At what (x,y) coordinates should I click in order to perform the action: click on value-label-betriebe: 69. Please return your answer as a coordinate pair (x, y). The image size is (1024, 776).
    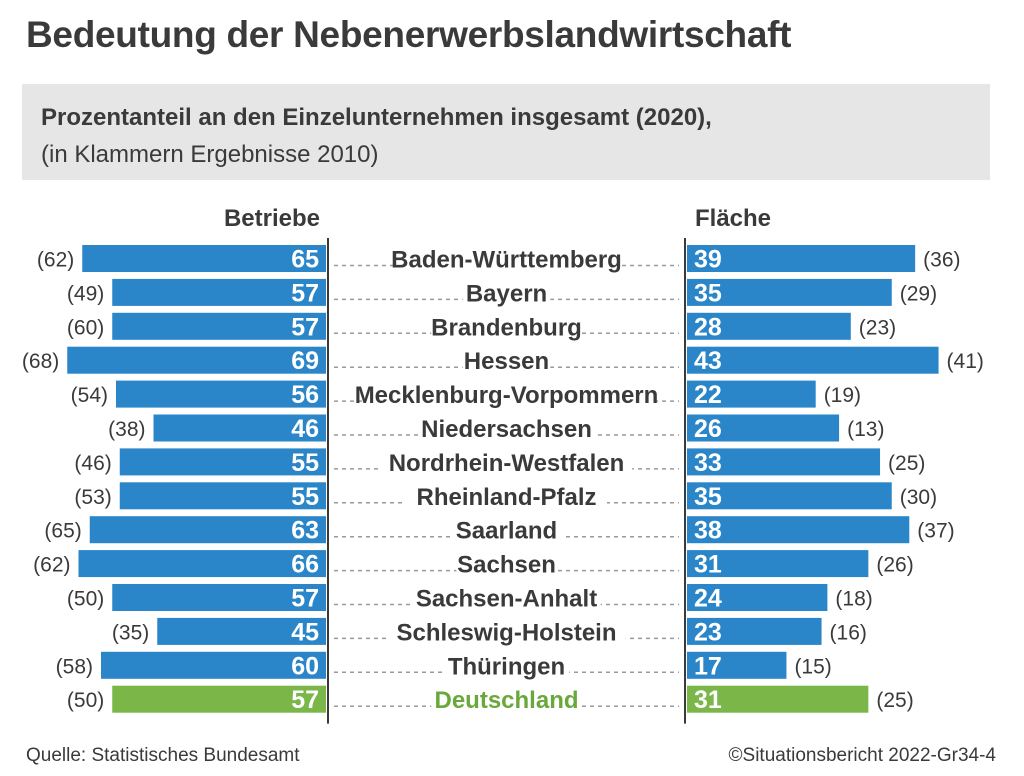
    Looking at the image, I should click on (305, 361).